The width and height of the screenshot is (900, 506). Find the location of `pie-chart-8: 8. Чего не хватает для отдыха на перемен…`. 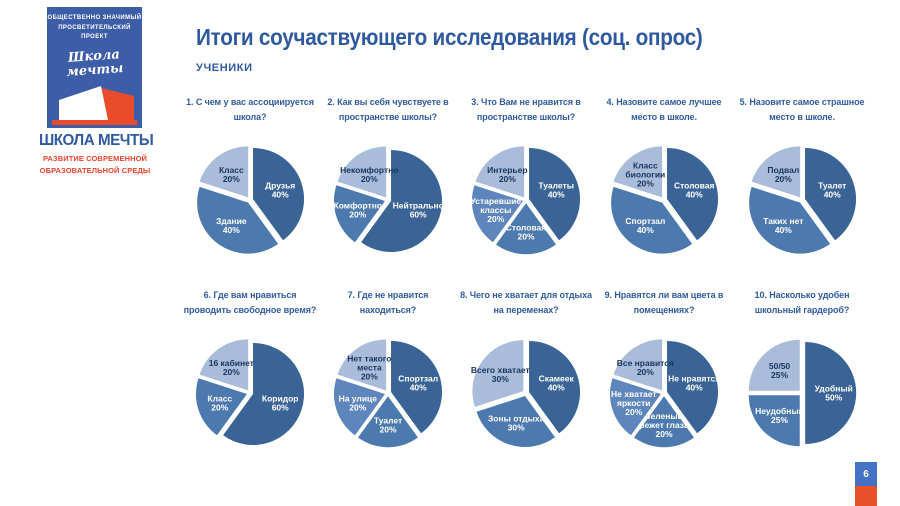

pie-chart-8: 8. Чего не хватает для отдыха на перемен… is located at coordinates (526, 376).